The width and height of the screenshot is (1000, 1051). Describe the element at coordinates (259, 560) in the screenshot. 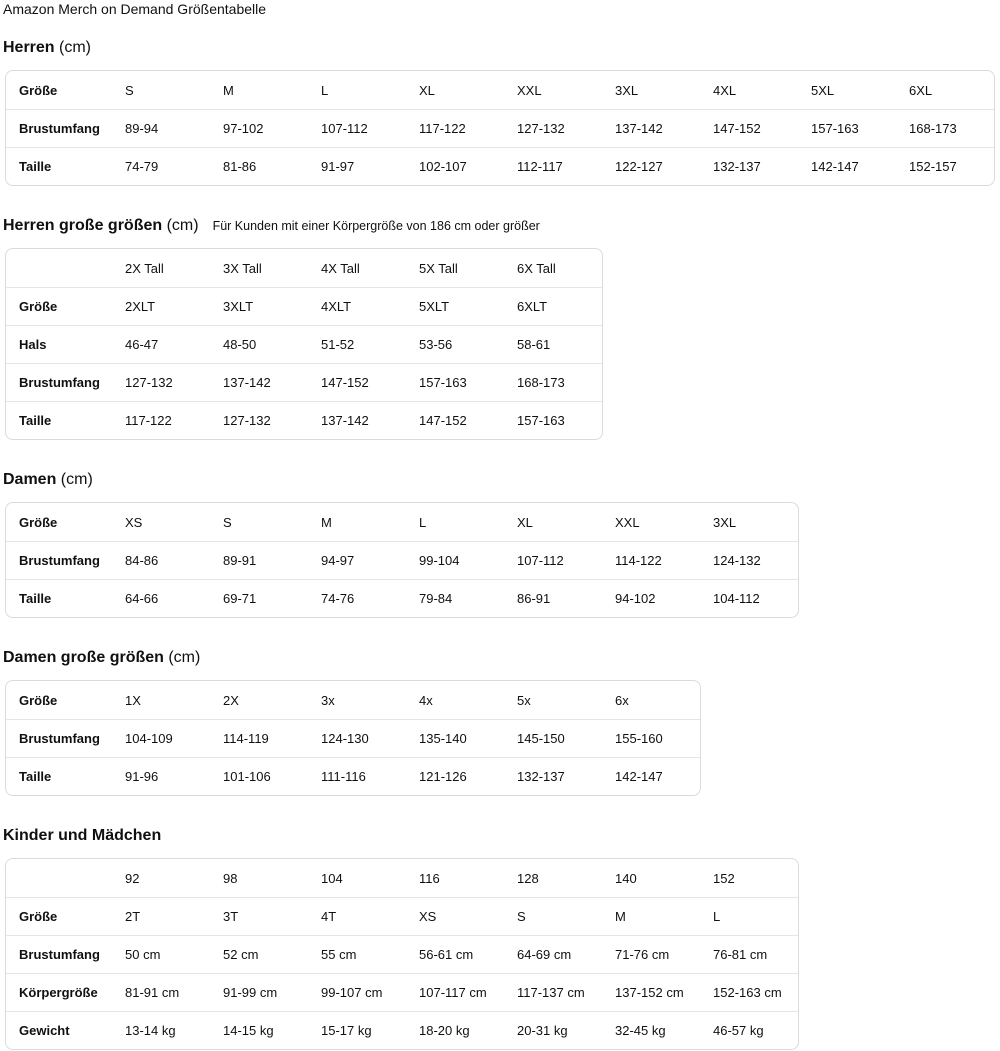

I see `value-cell: 89-91` at that location.